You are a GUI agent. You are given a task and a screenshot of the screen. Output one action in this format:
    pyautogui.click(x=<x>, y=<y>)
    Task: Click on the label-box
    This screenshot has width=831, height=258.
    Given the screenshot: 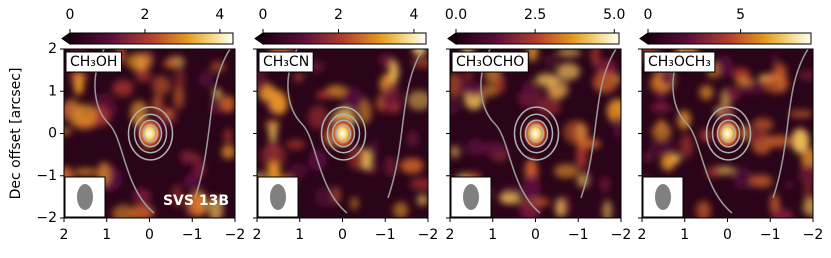 What is the action you would take?
    pyautogui.click(x=679, y=62)
    